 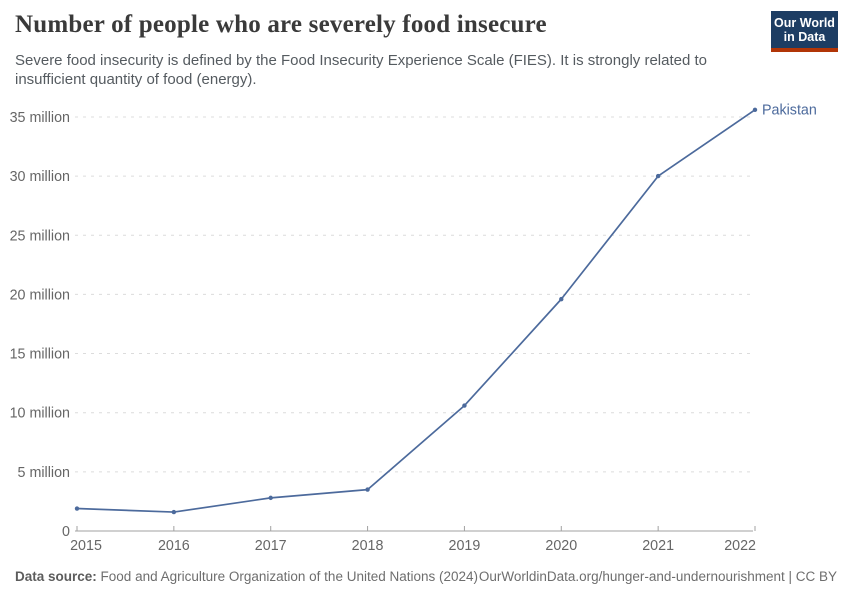 What do you see at coordinates (40, 414) in the screenshot?
I see `y-axis-label: 10 million` at bounding box center [40, 414].